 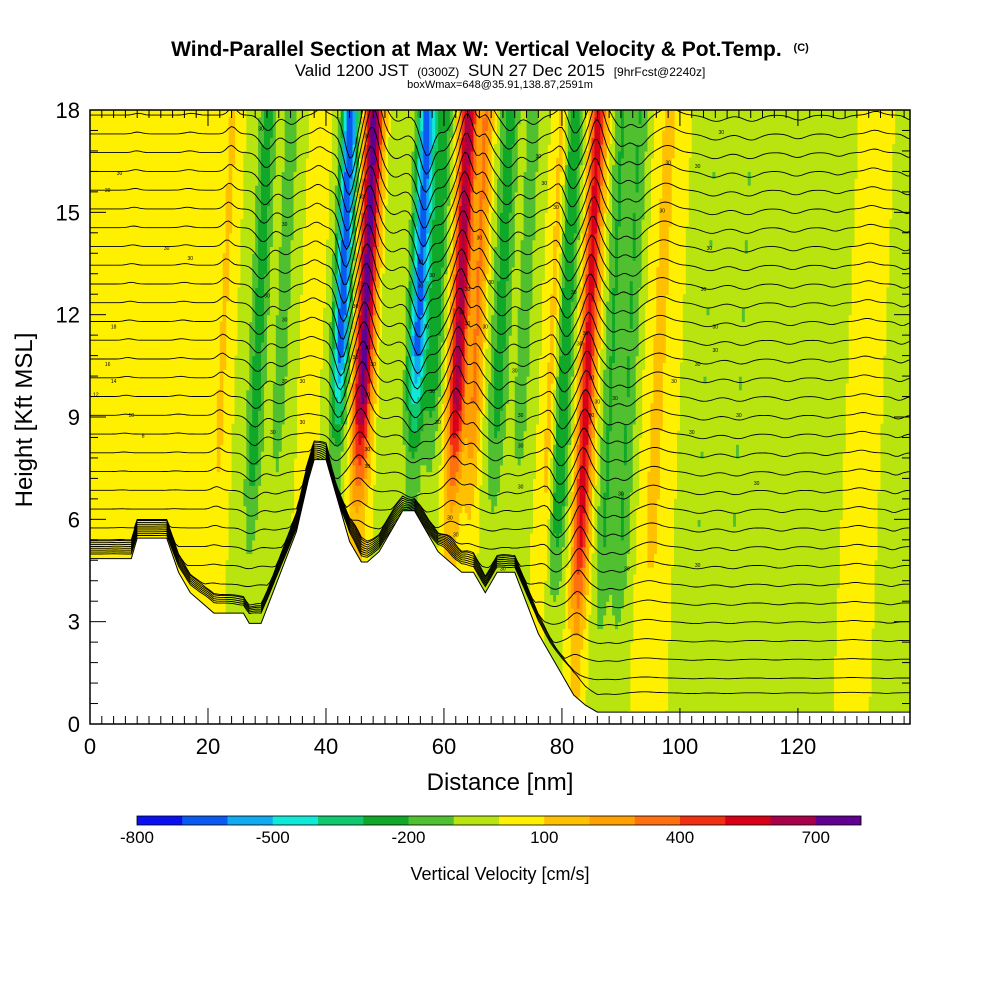 I want to click on chart-subtitle-a-small: (0300Z), so click(x=438, y=72).